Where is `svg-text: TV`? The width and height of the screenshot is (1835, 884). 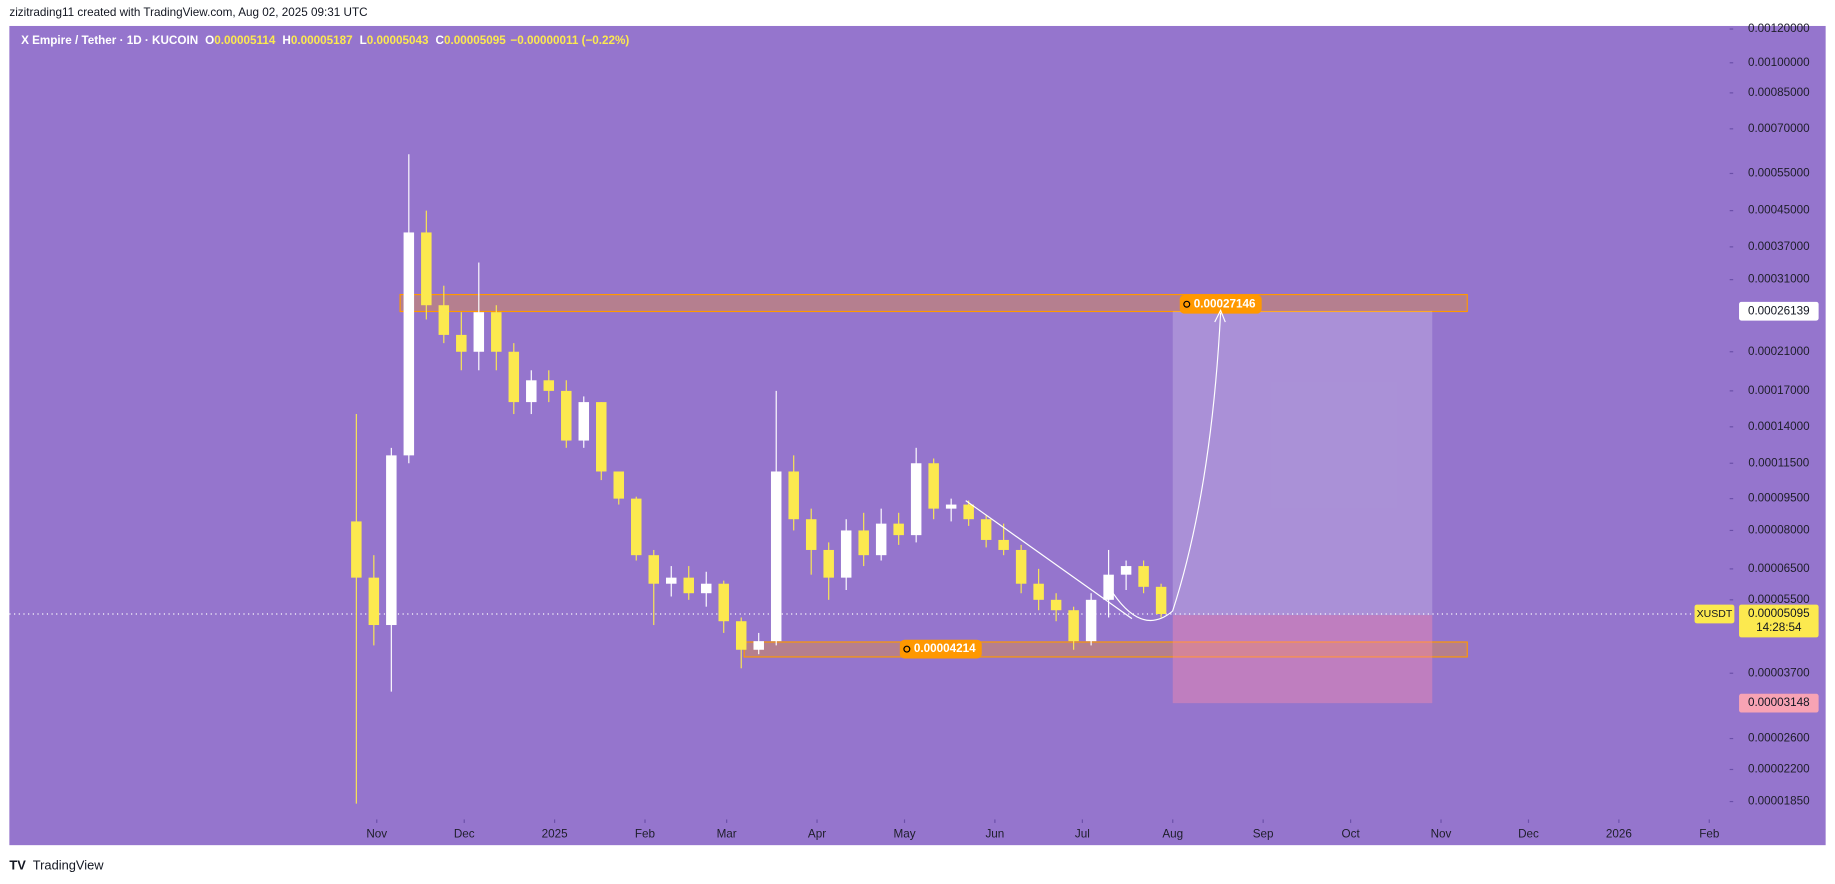 svg-text: TV is located at coordinates (17, 865).